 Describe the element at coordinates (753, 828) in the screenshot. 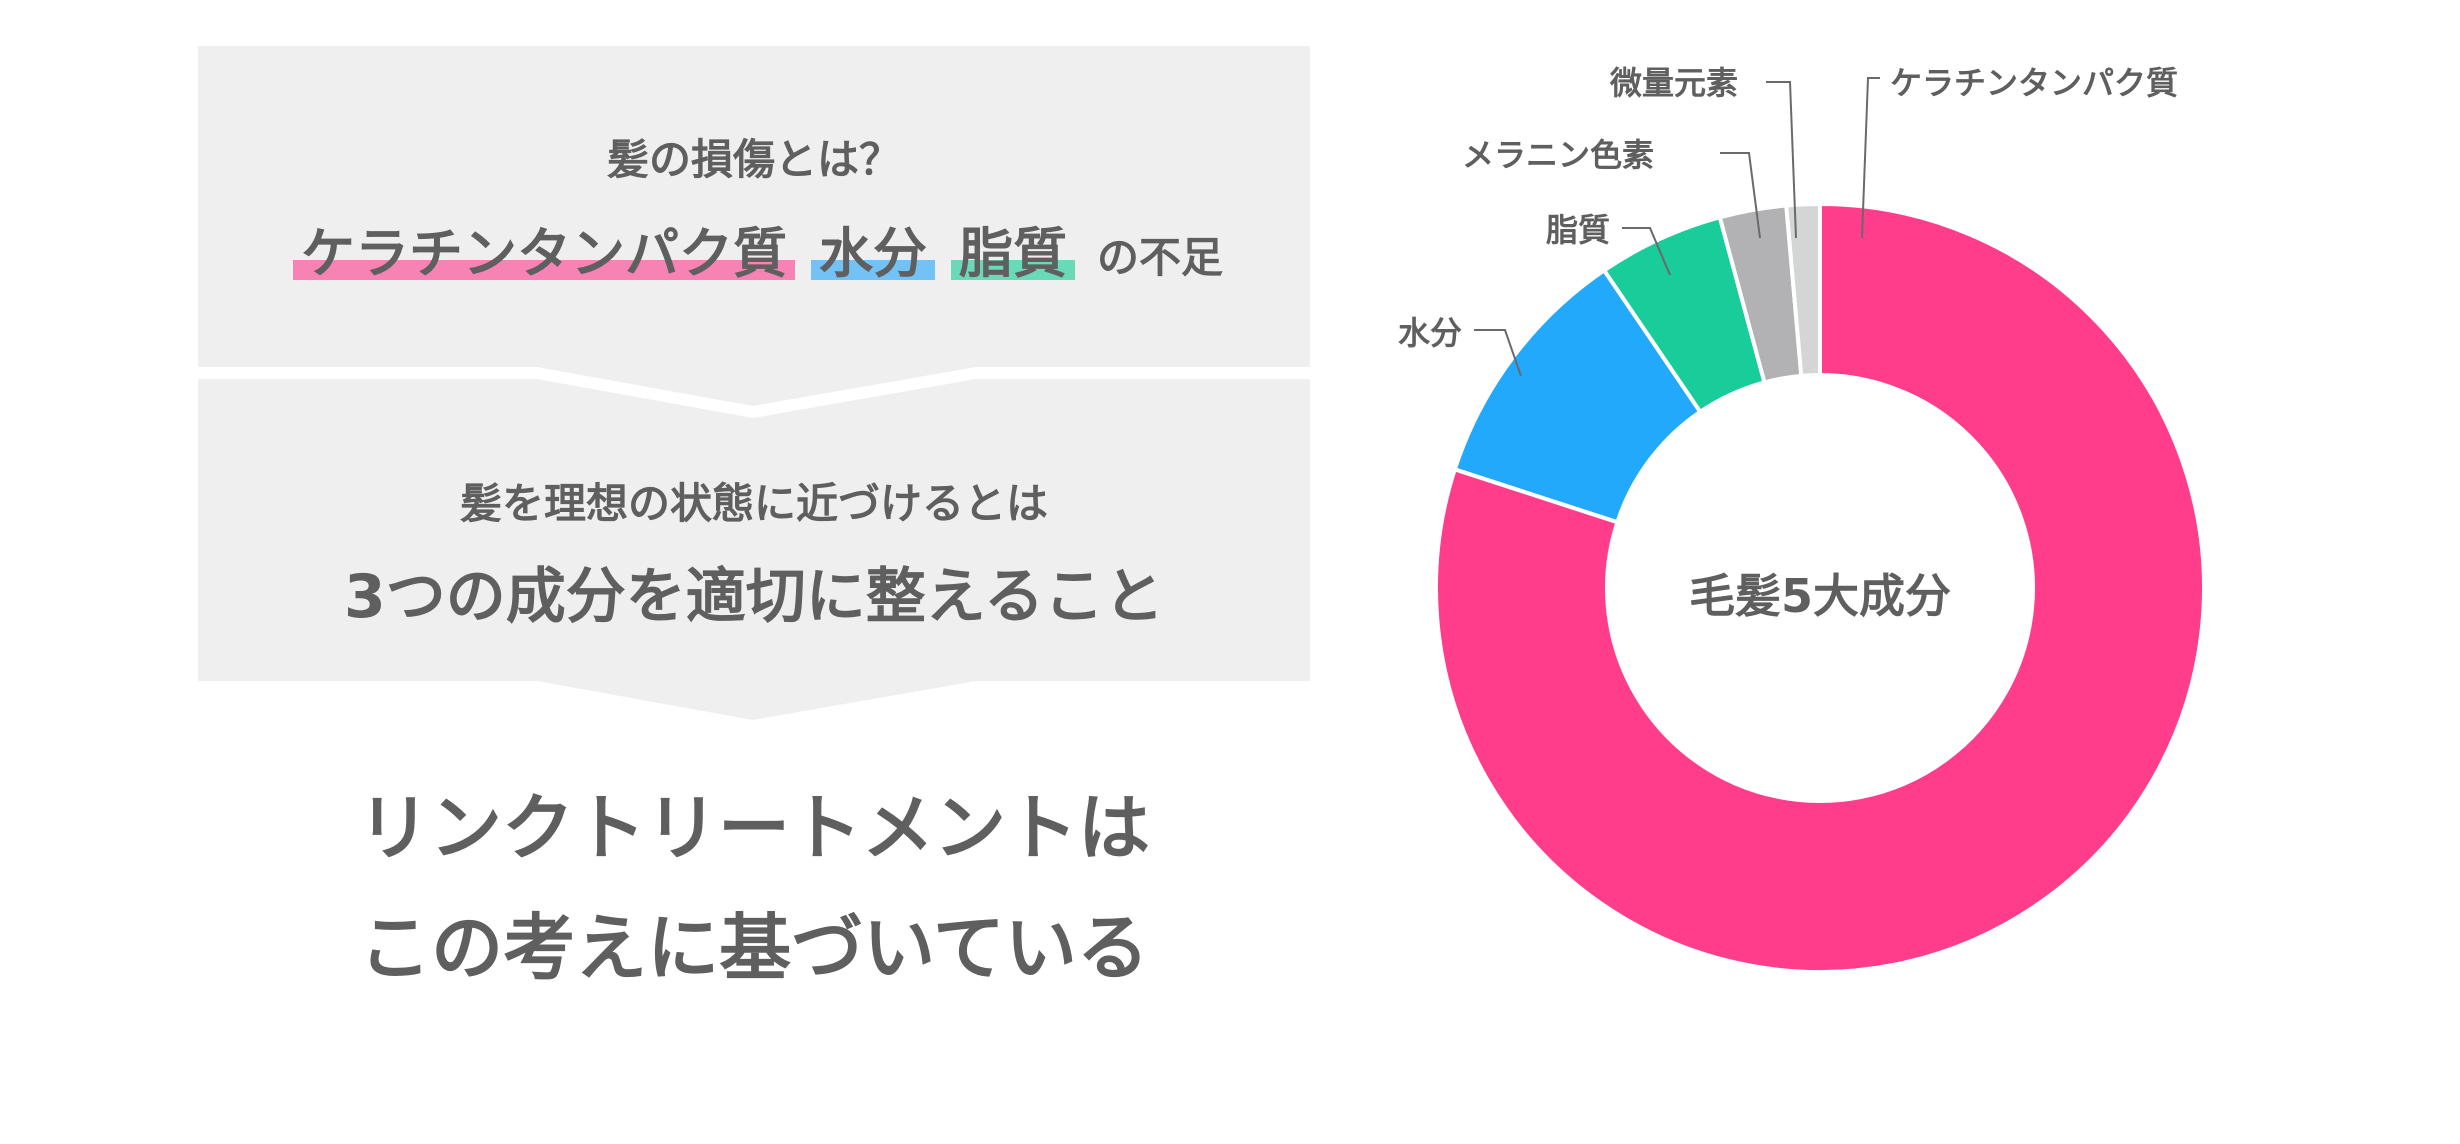

I see `conclusion-line-1: リンクトリートメントは` at that location.